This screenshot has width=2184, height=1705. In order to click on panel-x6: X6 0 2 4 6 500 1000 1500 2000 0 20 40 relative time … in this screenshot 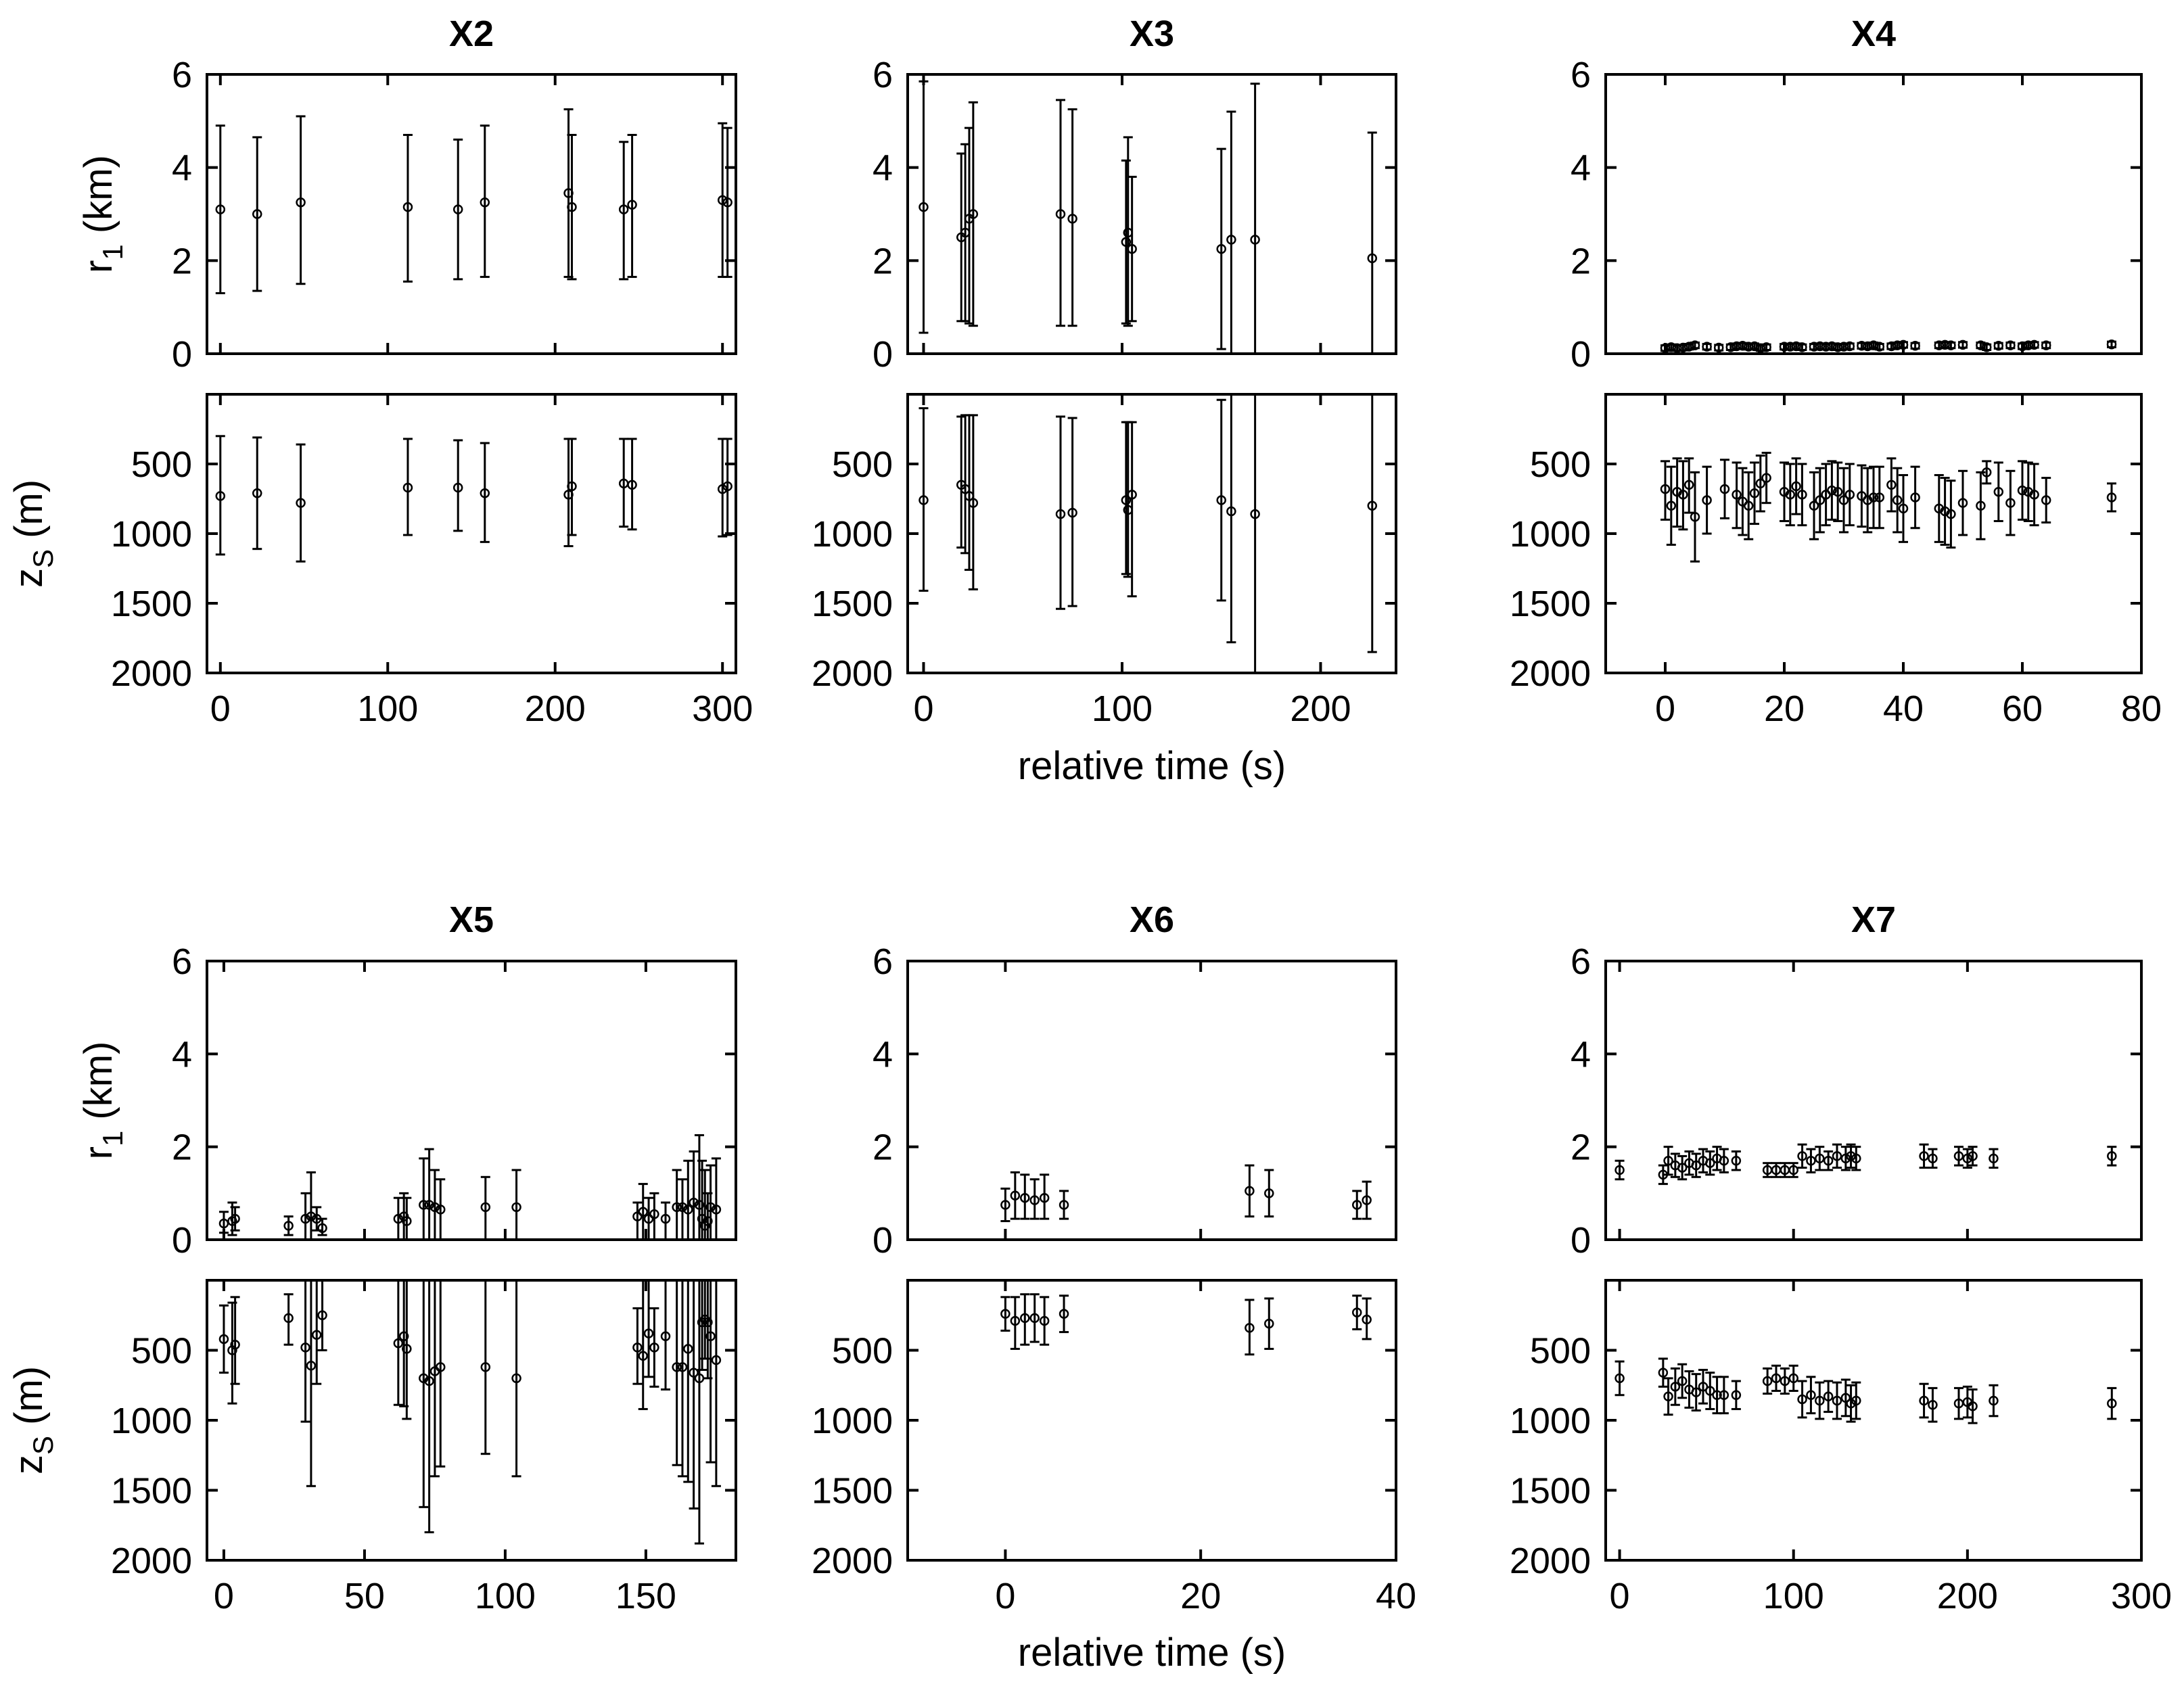, I will do `click(1114, 1287)`.